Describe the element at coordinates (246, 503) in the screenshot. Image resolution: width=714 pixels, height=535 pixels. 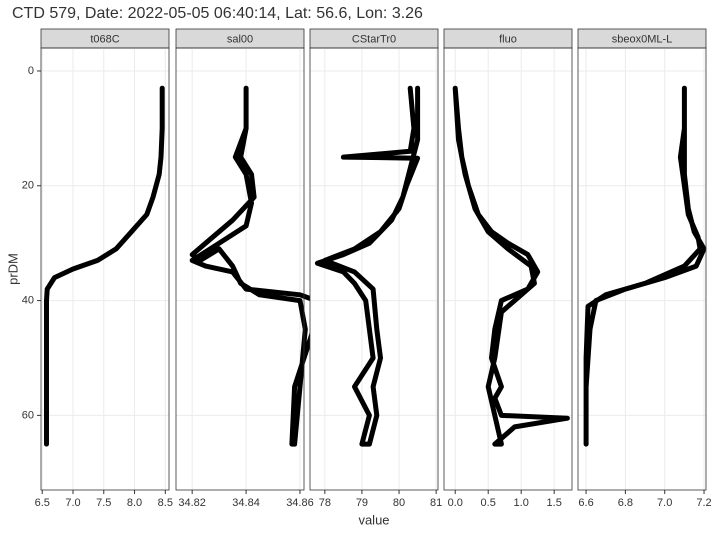
I see `x-tick-label: 34.84` at that location.